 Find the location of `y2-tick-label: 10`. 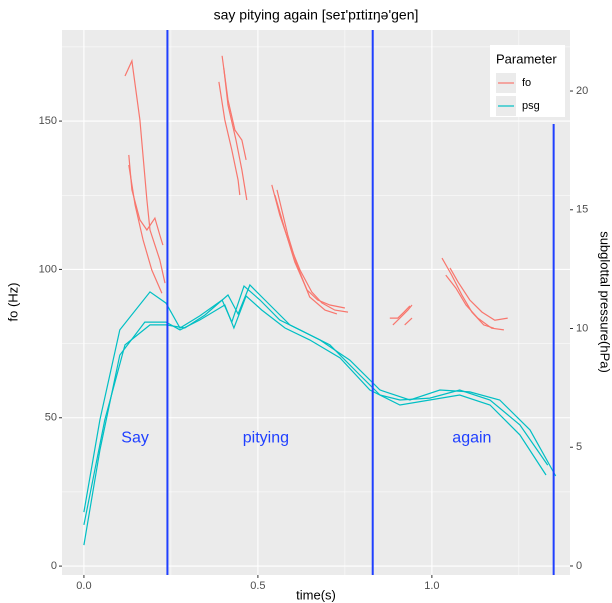

y2-tick-label: 10 is located at coordinates (582, 328).